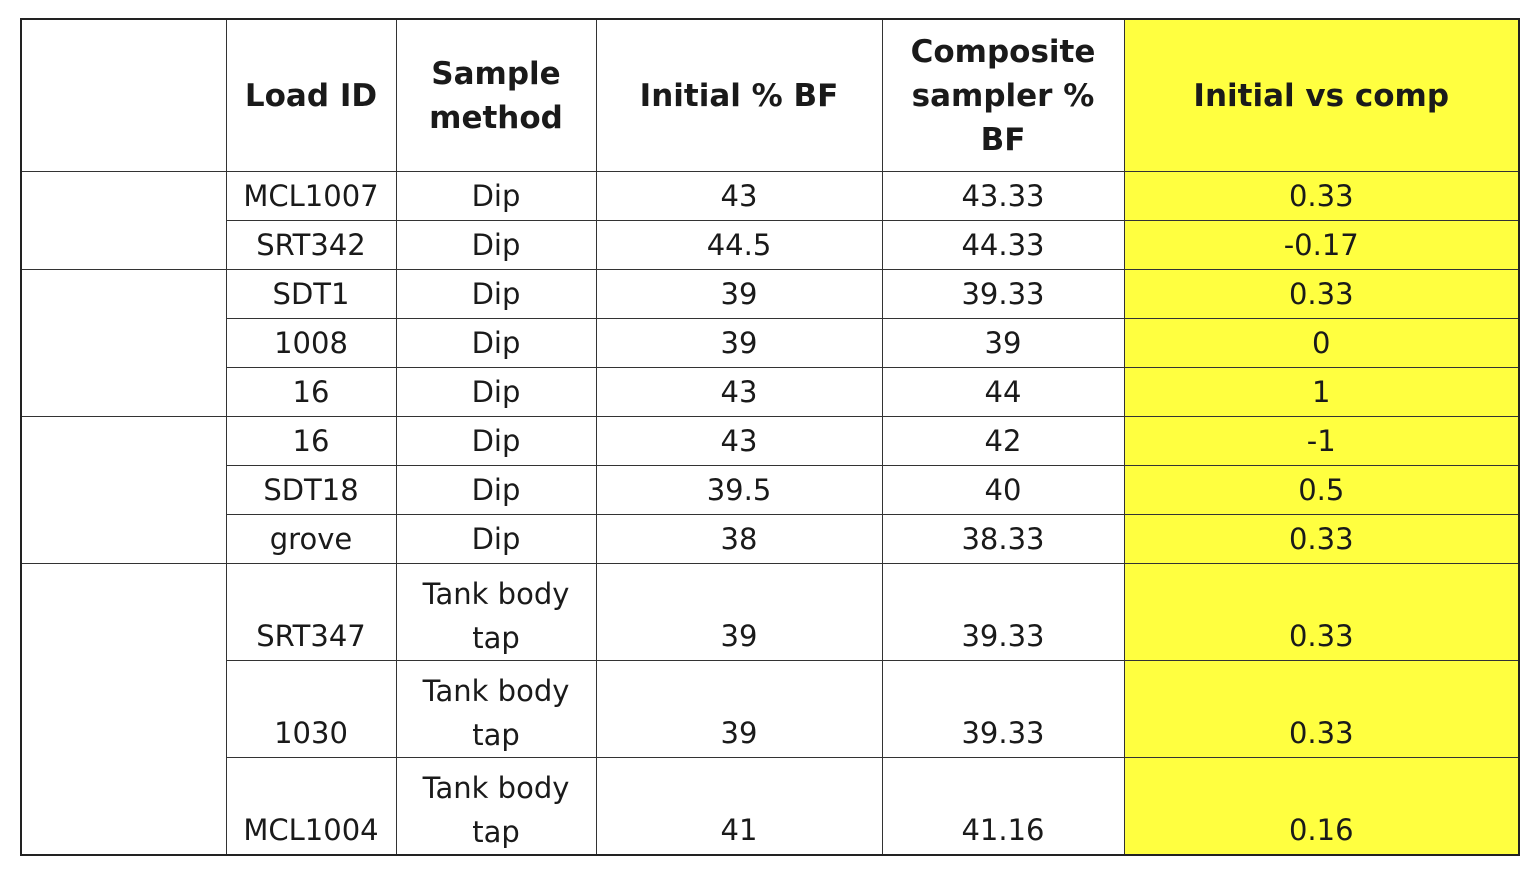  Describe the element at coordinates (739, 95) in the screenshot. I see `header-initial-bf: Initial % BF` at that location.